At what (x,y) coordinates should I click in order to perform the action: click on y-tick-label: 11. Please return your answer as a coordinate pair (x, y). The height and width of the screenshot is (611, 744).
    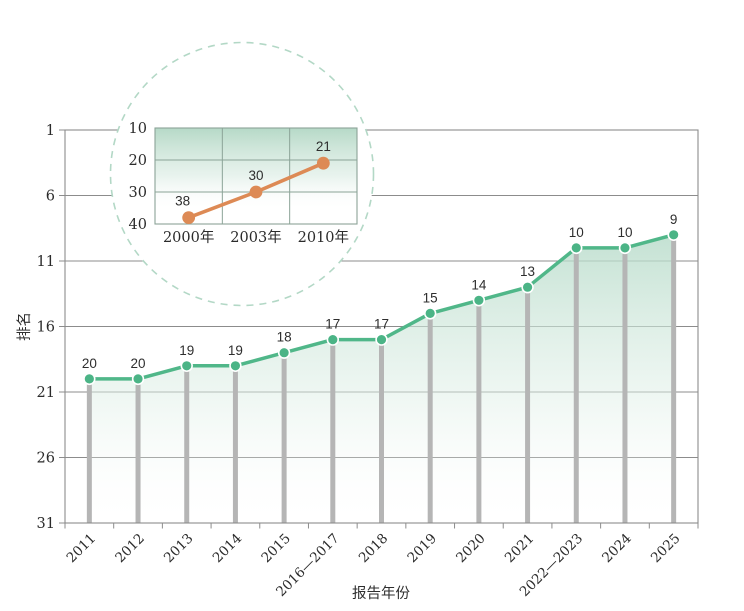
    Looking at the image, I should click on (46, 262).